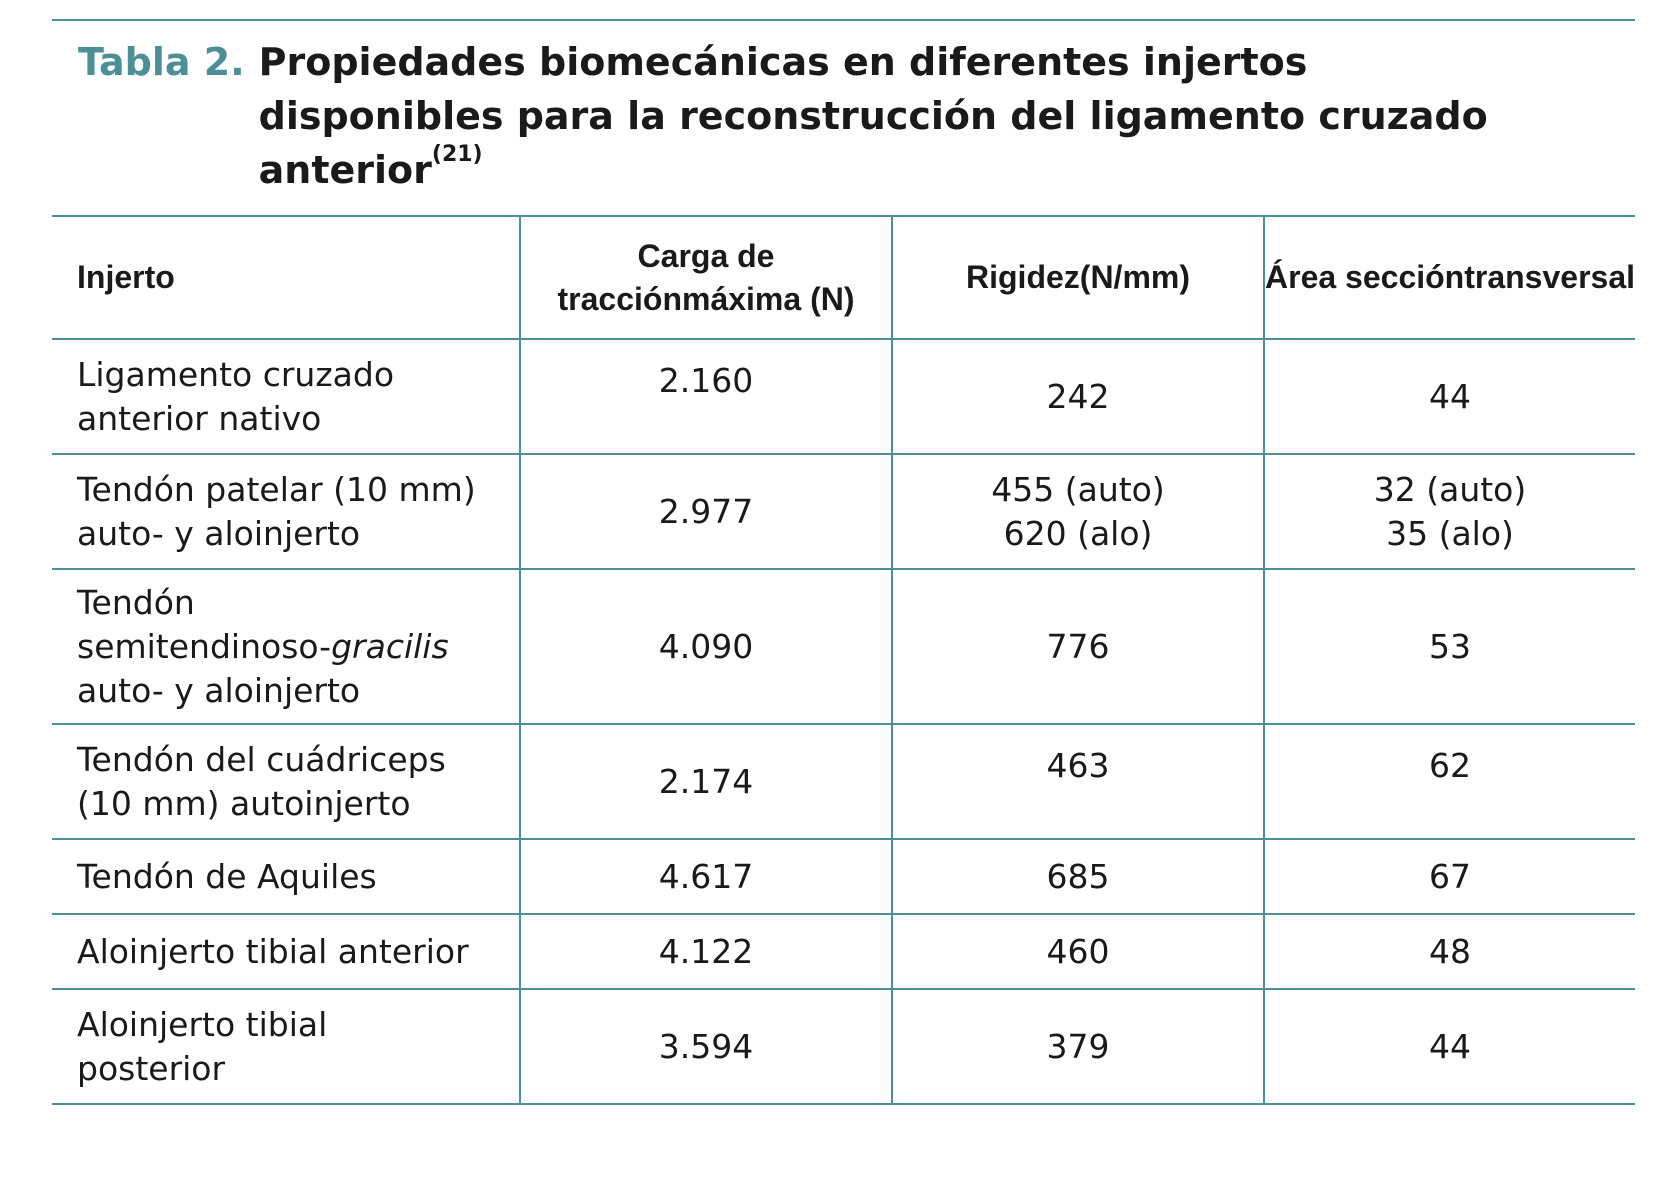 This screenshot has height=1186, width=1667. I want to click on graft-cell: Ligamento cruzado anterior nativo, so click(286, 396).